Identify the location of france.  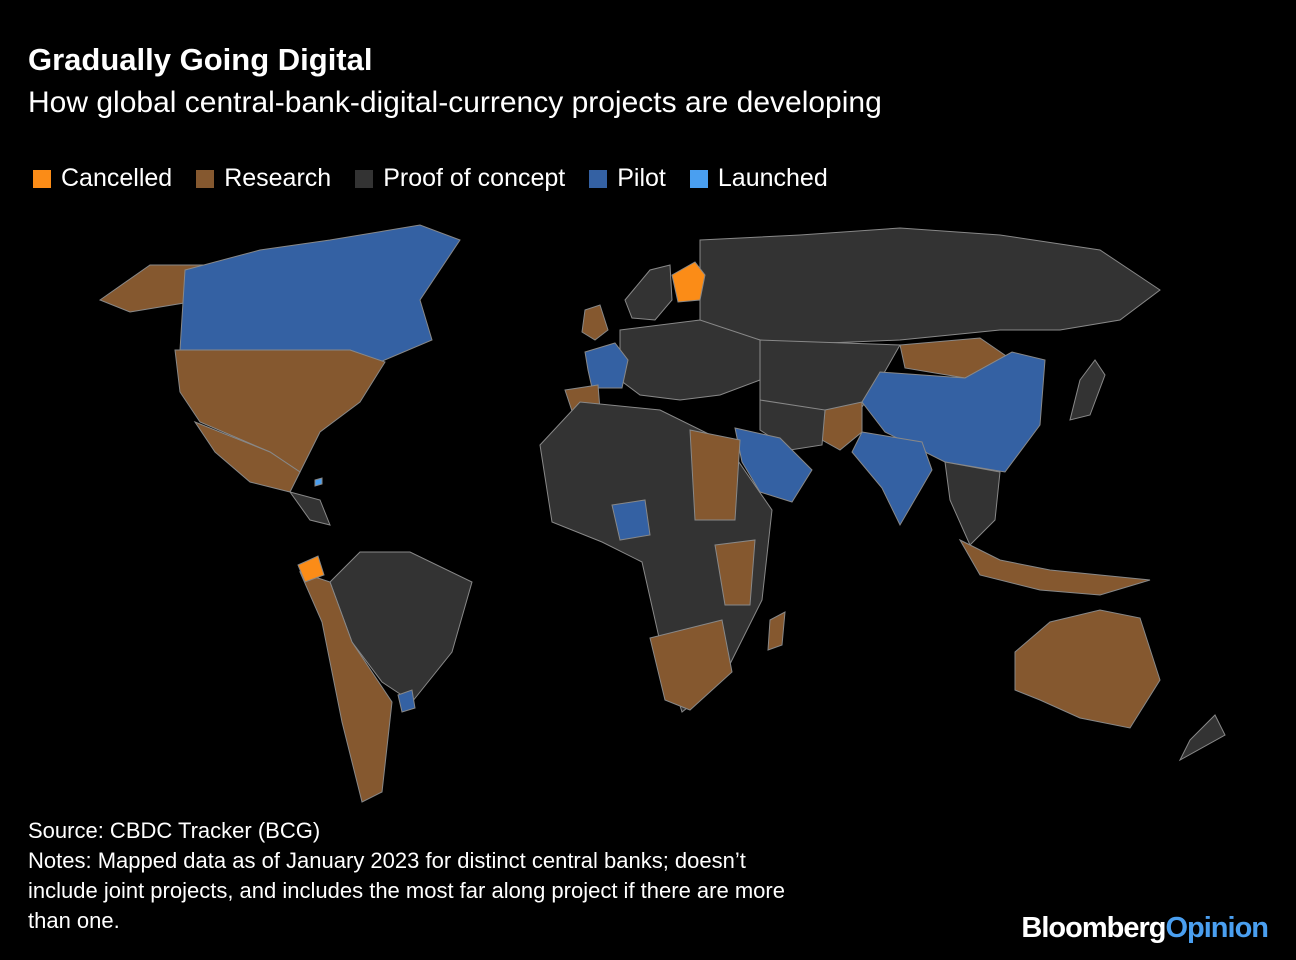
(606, 365).